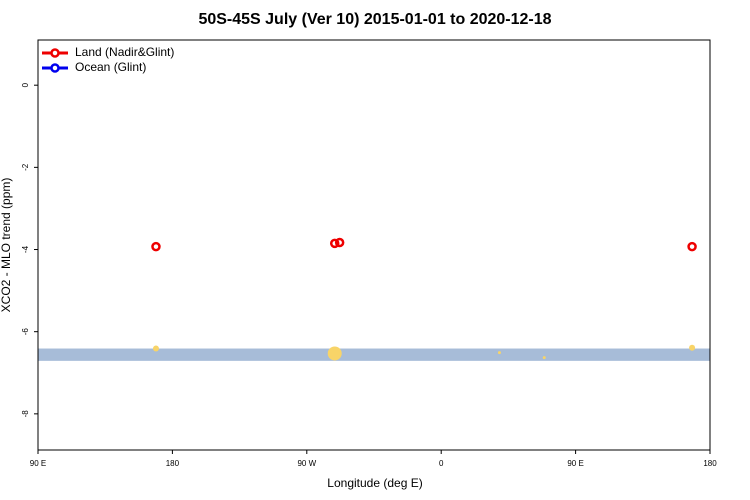  I want to click on y-tick-label: -6, so click(25, 332).